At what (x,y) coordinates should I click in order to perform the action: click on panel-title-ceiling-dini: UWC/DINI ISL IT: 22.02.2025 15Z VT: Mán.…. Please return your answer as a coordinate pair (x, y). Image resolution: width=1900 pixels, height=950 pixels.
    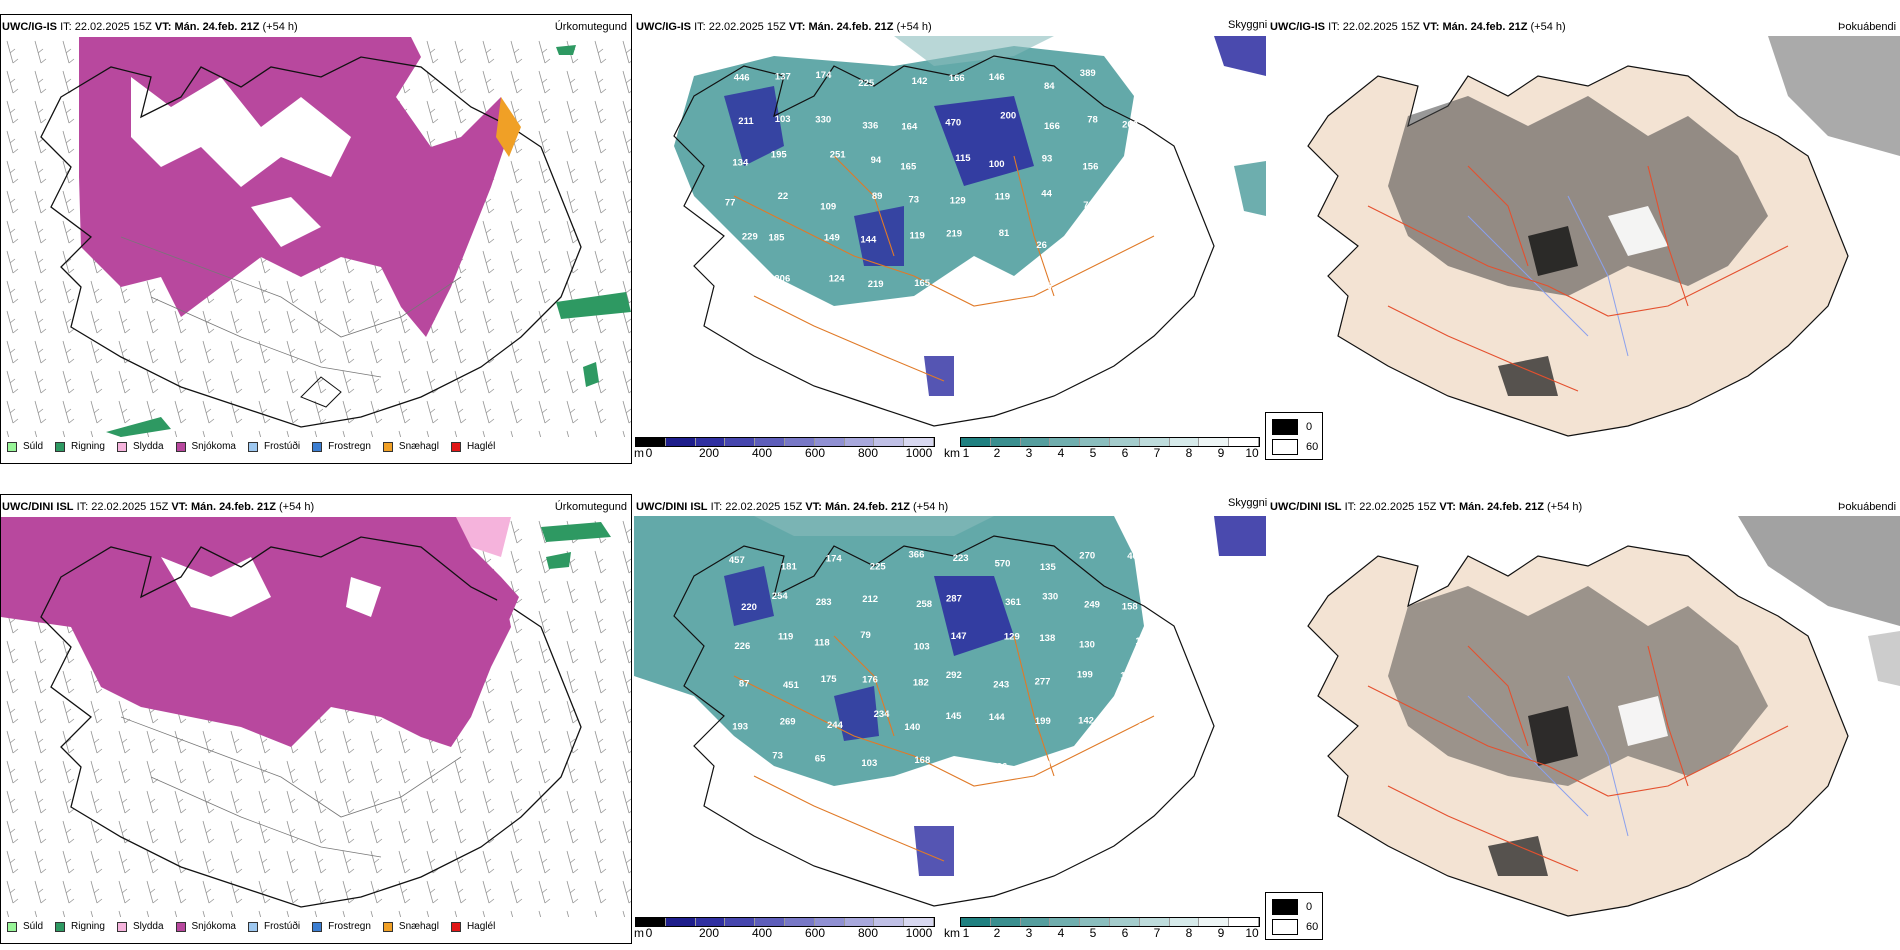
    Looking at the image, I should click on (792, 507).